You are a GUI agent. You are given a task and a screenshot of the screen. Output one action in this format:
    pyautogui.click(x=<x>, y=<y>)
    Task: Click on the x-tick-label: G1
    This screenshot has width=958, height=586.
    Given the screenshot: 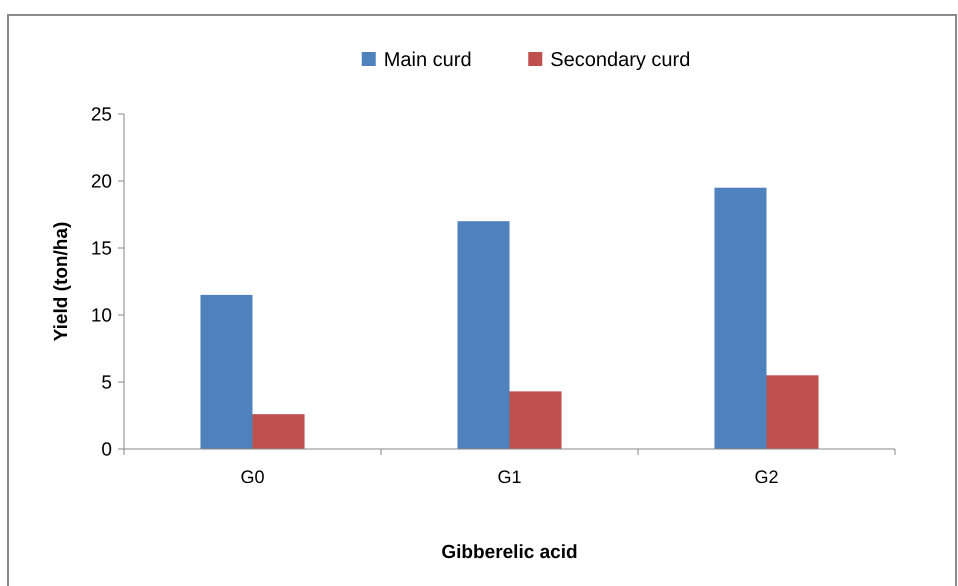 What is the action you would take?
    pyautogui.click(x=509, y=477)
    